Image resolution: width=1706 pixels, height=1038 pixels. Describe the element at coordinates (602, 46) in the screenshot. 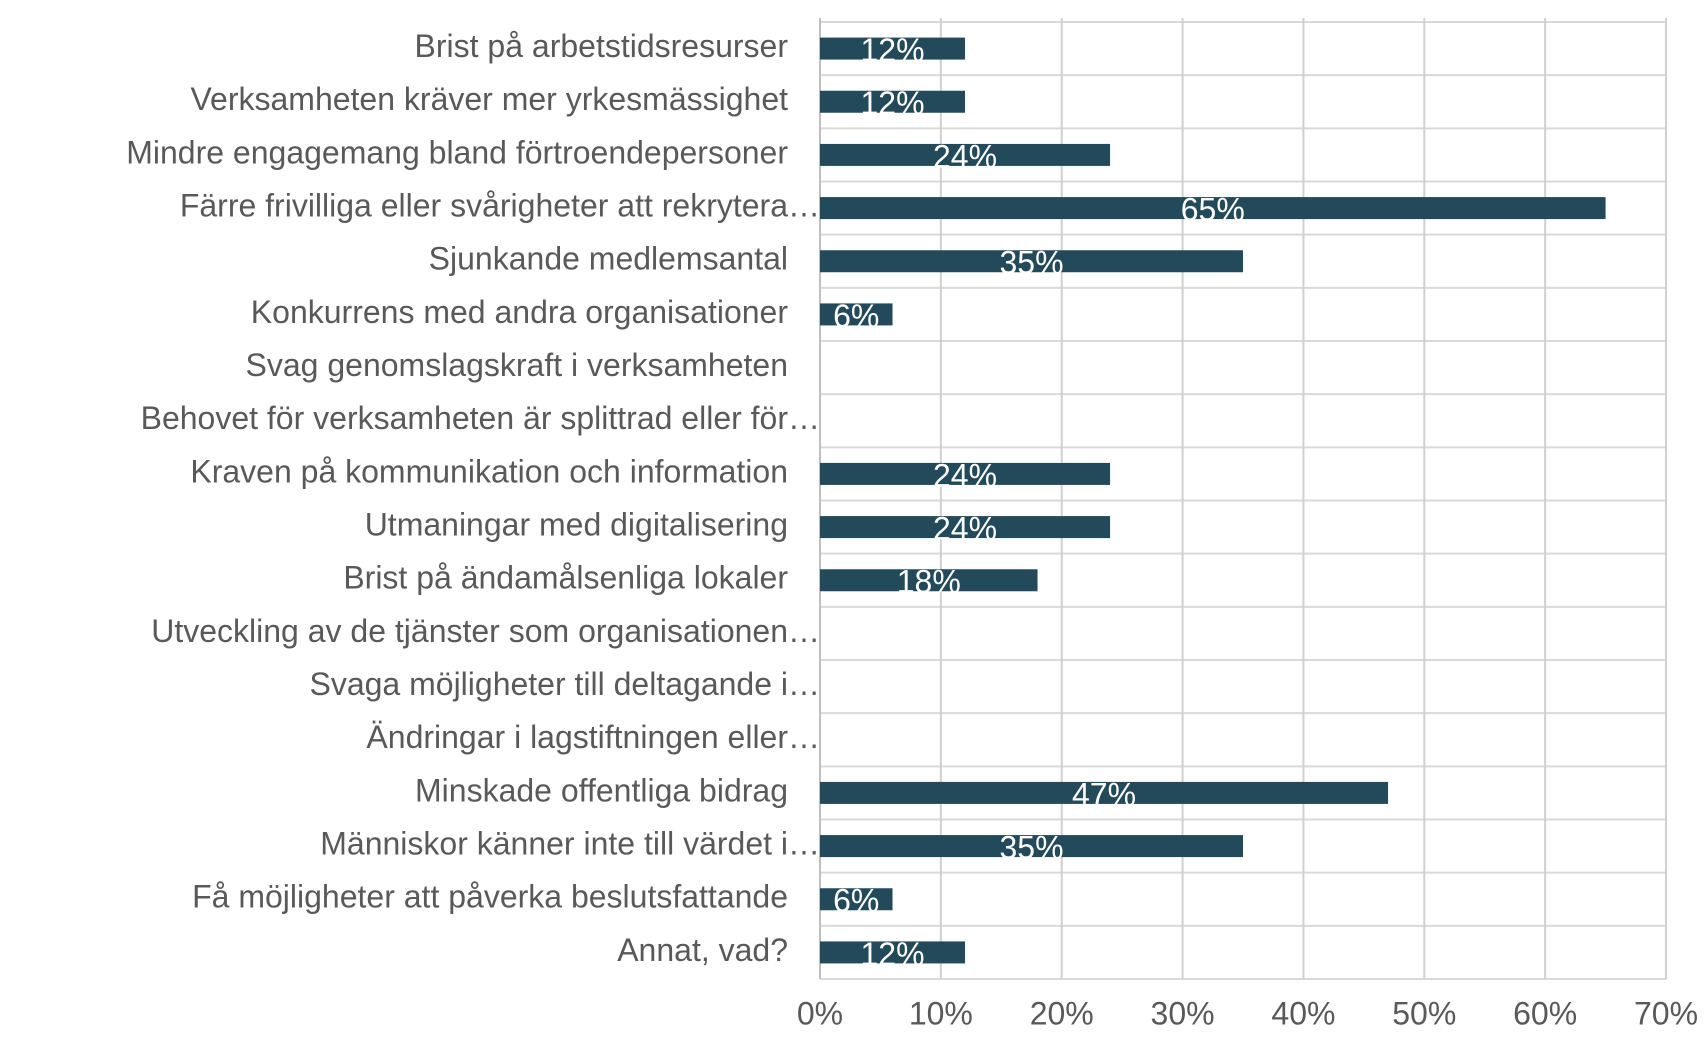

I see `category-label: Brist på arbetstidsresurser` at that location.